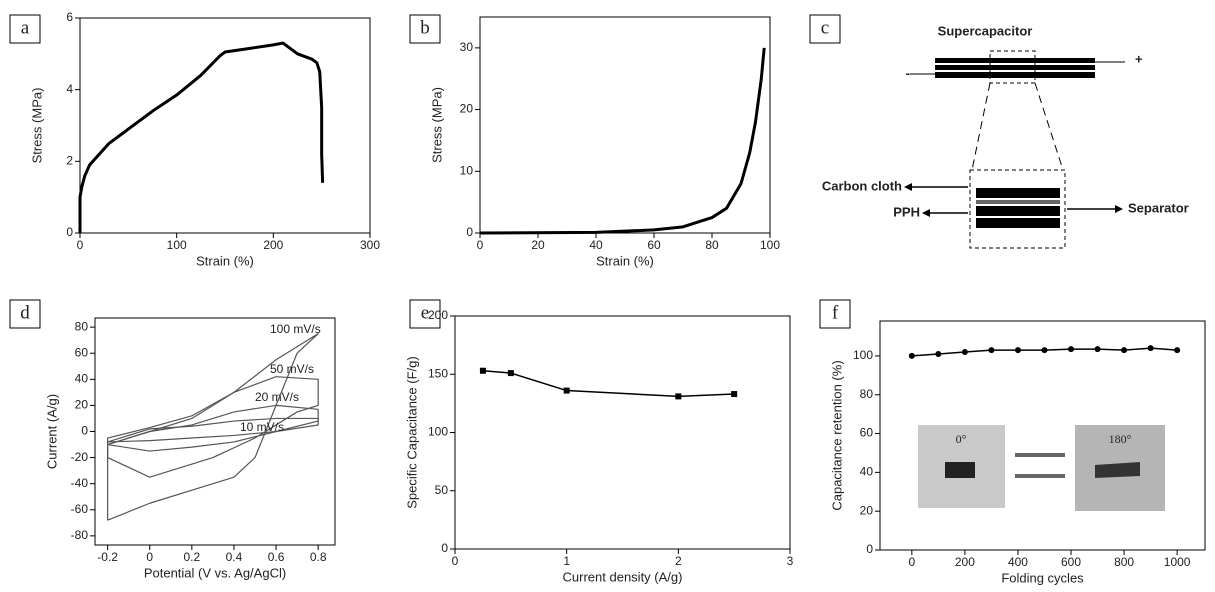  What do you see at coordinates (1124, 562) in the screenshot?
I see `x-tick-label: 800` at bounding box center [1124, 562].